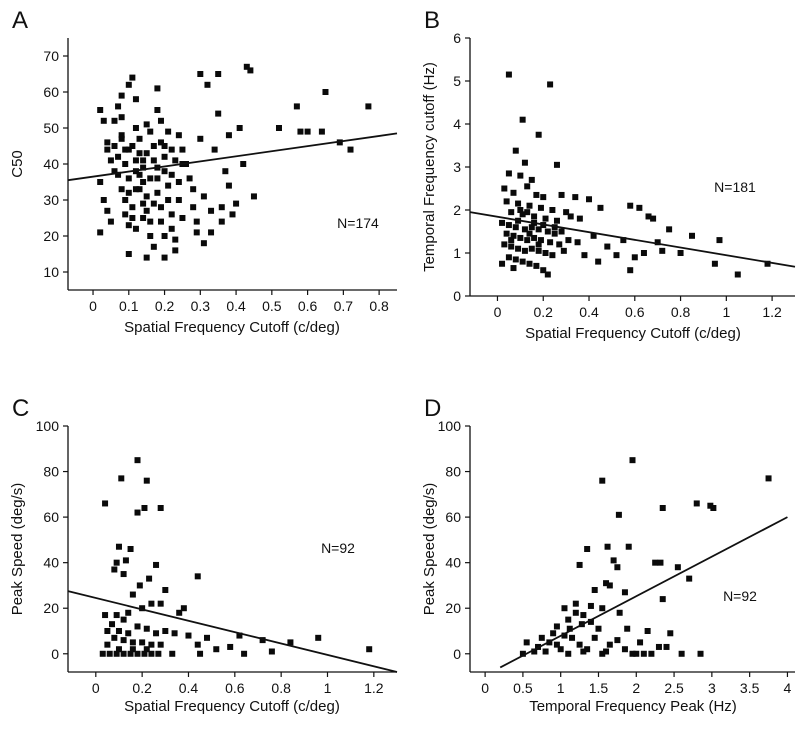 The image size is (805, 742). I want to click on panel-c-y-tick-label-5: 100, so click(48, 426).